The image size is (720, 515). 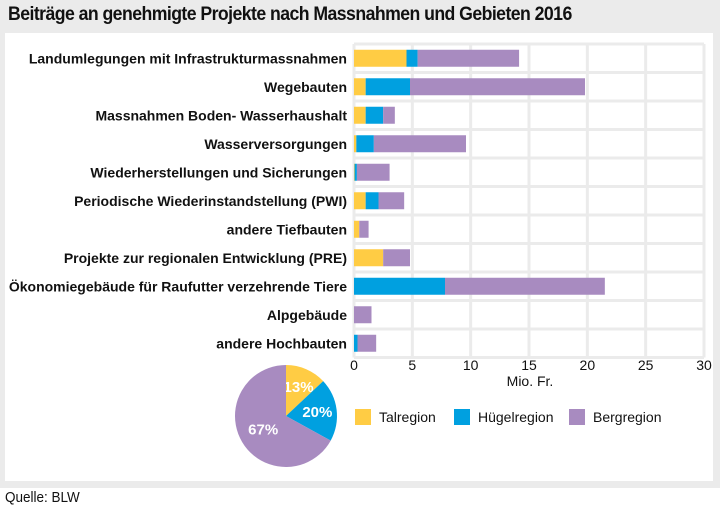 I want to click on source-note: Quelle: BLW, so click(x=42, y=497).